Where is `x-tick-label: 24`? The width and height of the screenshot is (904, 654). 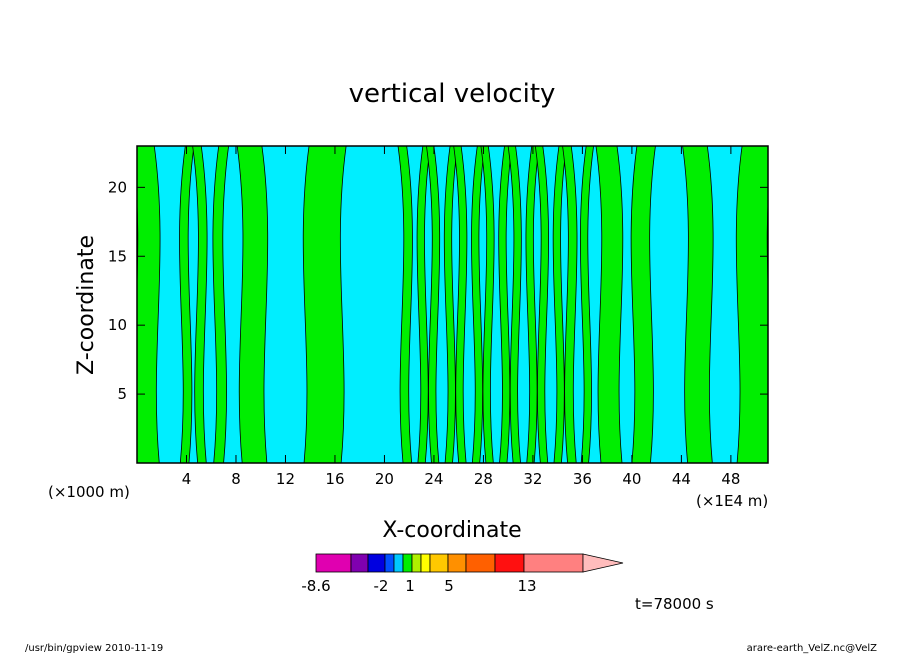
x-tick-label: 24 is located at coordinates (433, 479).